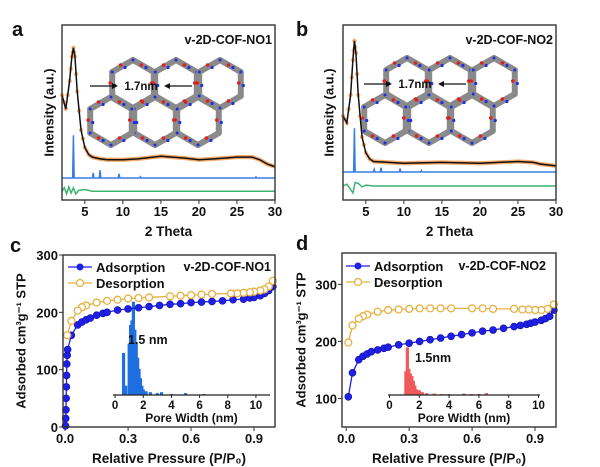  What do you see at coordinates (48, 112) in the screenshot?
I see `y-axis-label: Intensity (a.u.)` at bounding box center [48, 112].